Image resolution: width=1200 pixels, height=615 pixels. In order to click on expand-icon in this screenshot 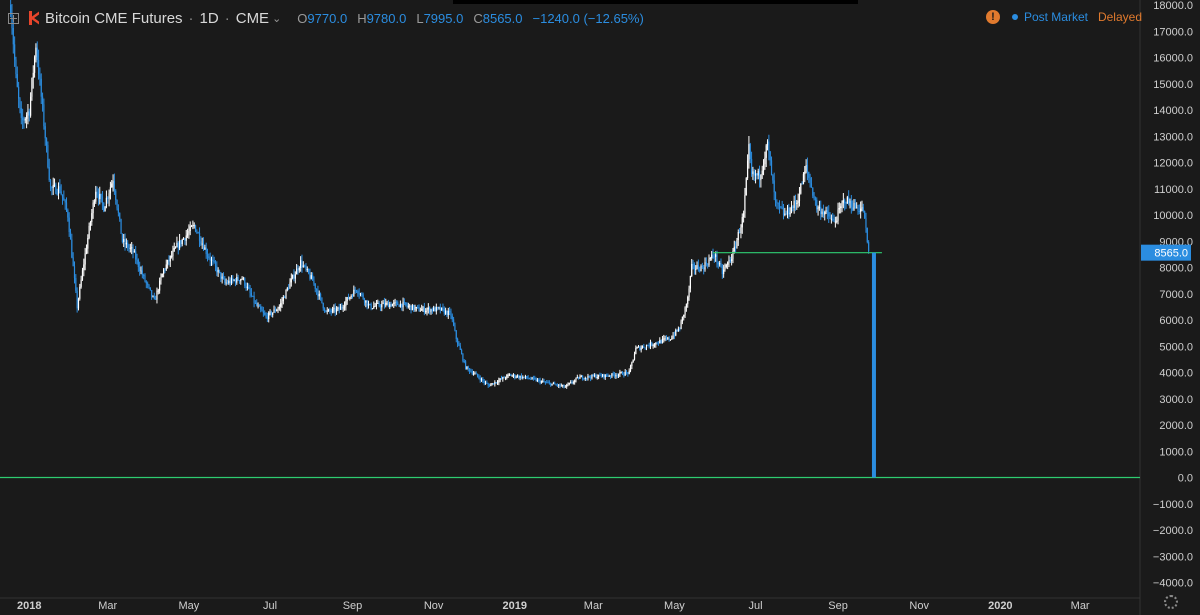, I will do `click(13, 18)`.